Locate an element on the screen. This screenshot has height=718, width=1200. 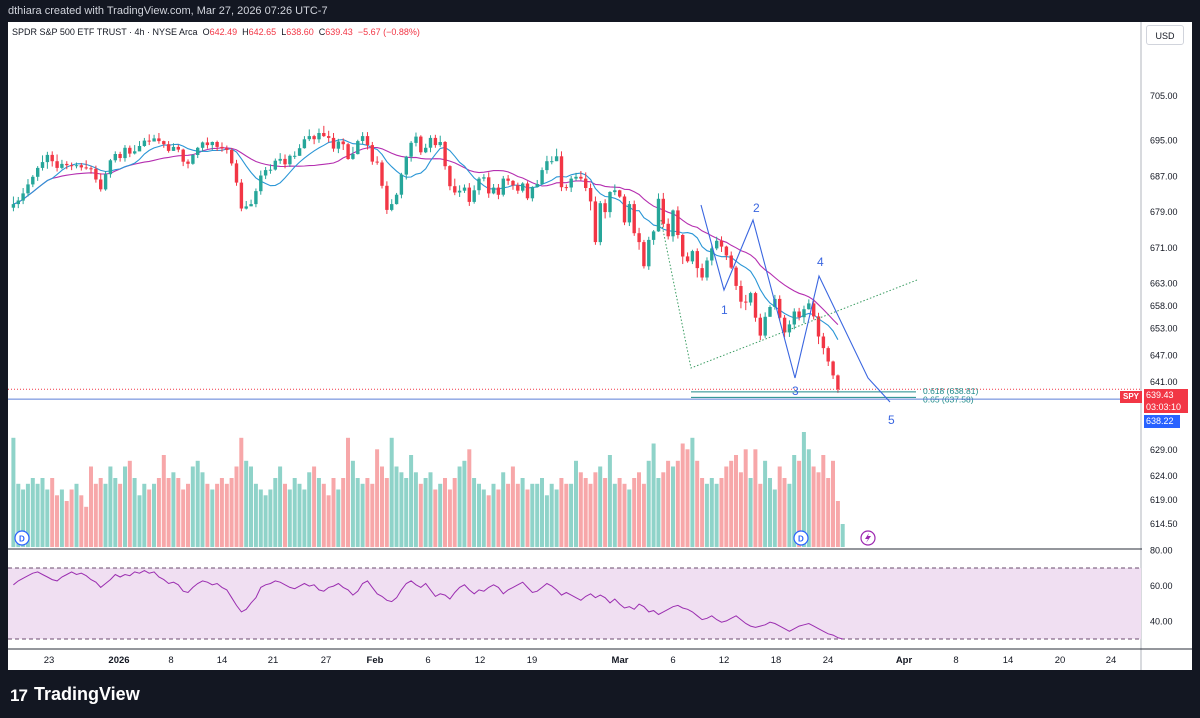
tradingview-logo-icon: 17 is located at coordinates (19, 695).